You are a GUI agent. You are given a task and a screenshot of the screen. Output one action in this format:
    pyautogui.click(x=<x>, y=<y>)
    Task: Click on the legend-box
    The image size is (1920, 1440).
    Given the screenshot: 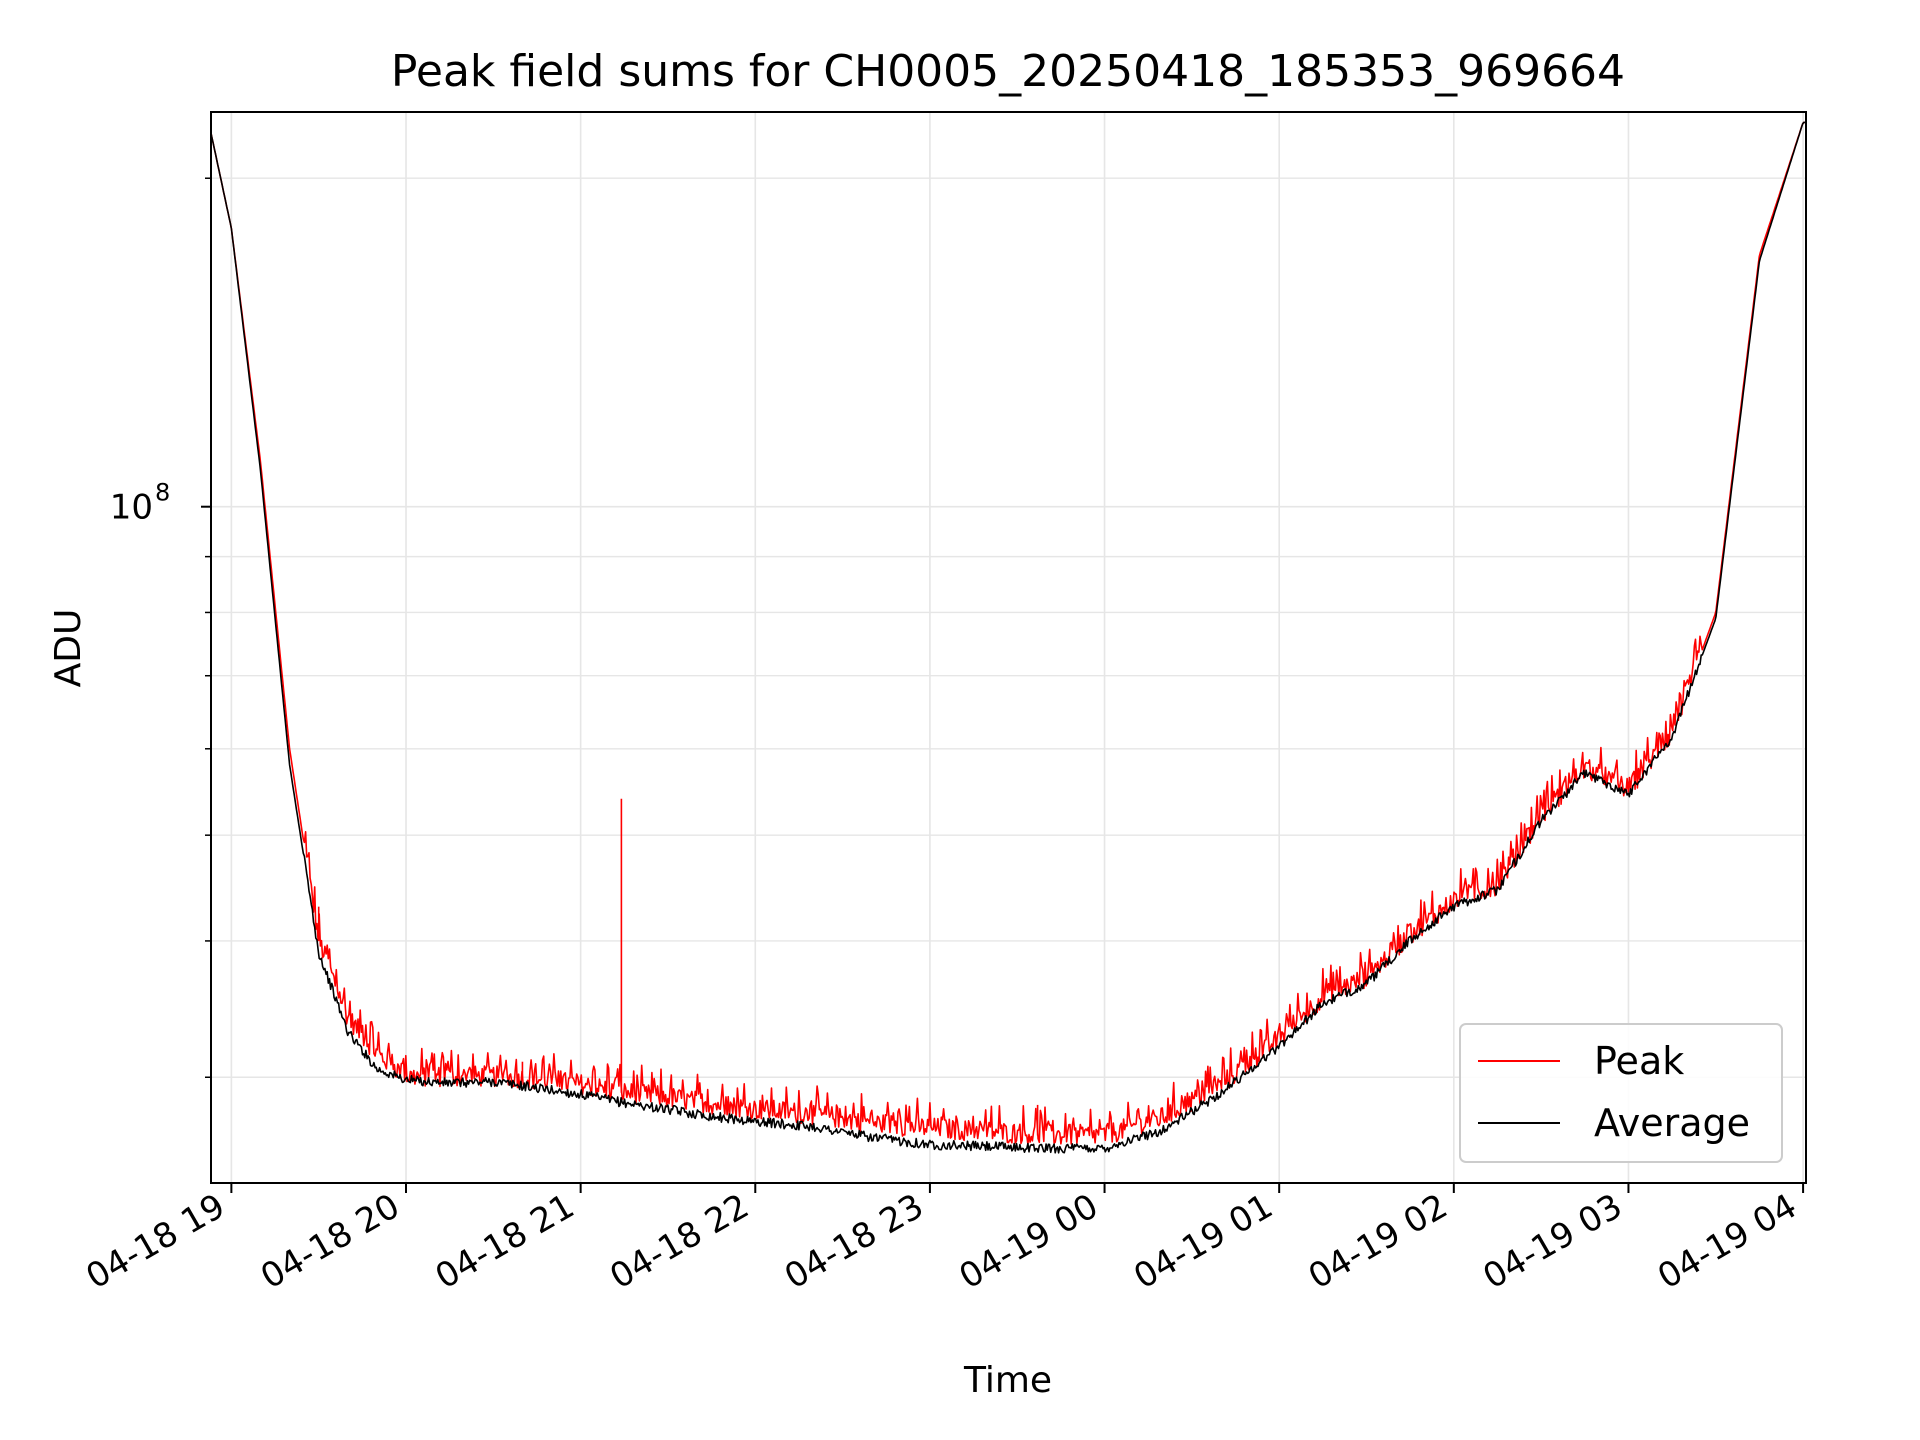 What is the action you would take?
    pyautogui.click(x=1621, y=1093)
    